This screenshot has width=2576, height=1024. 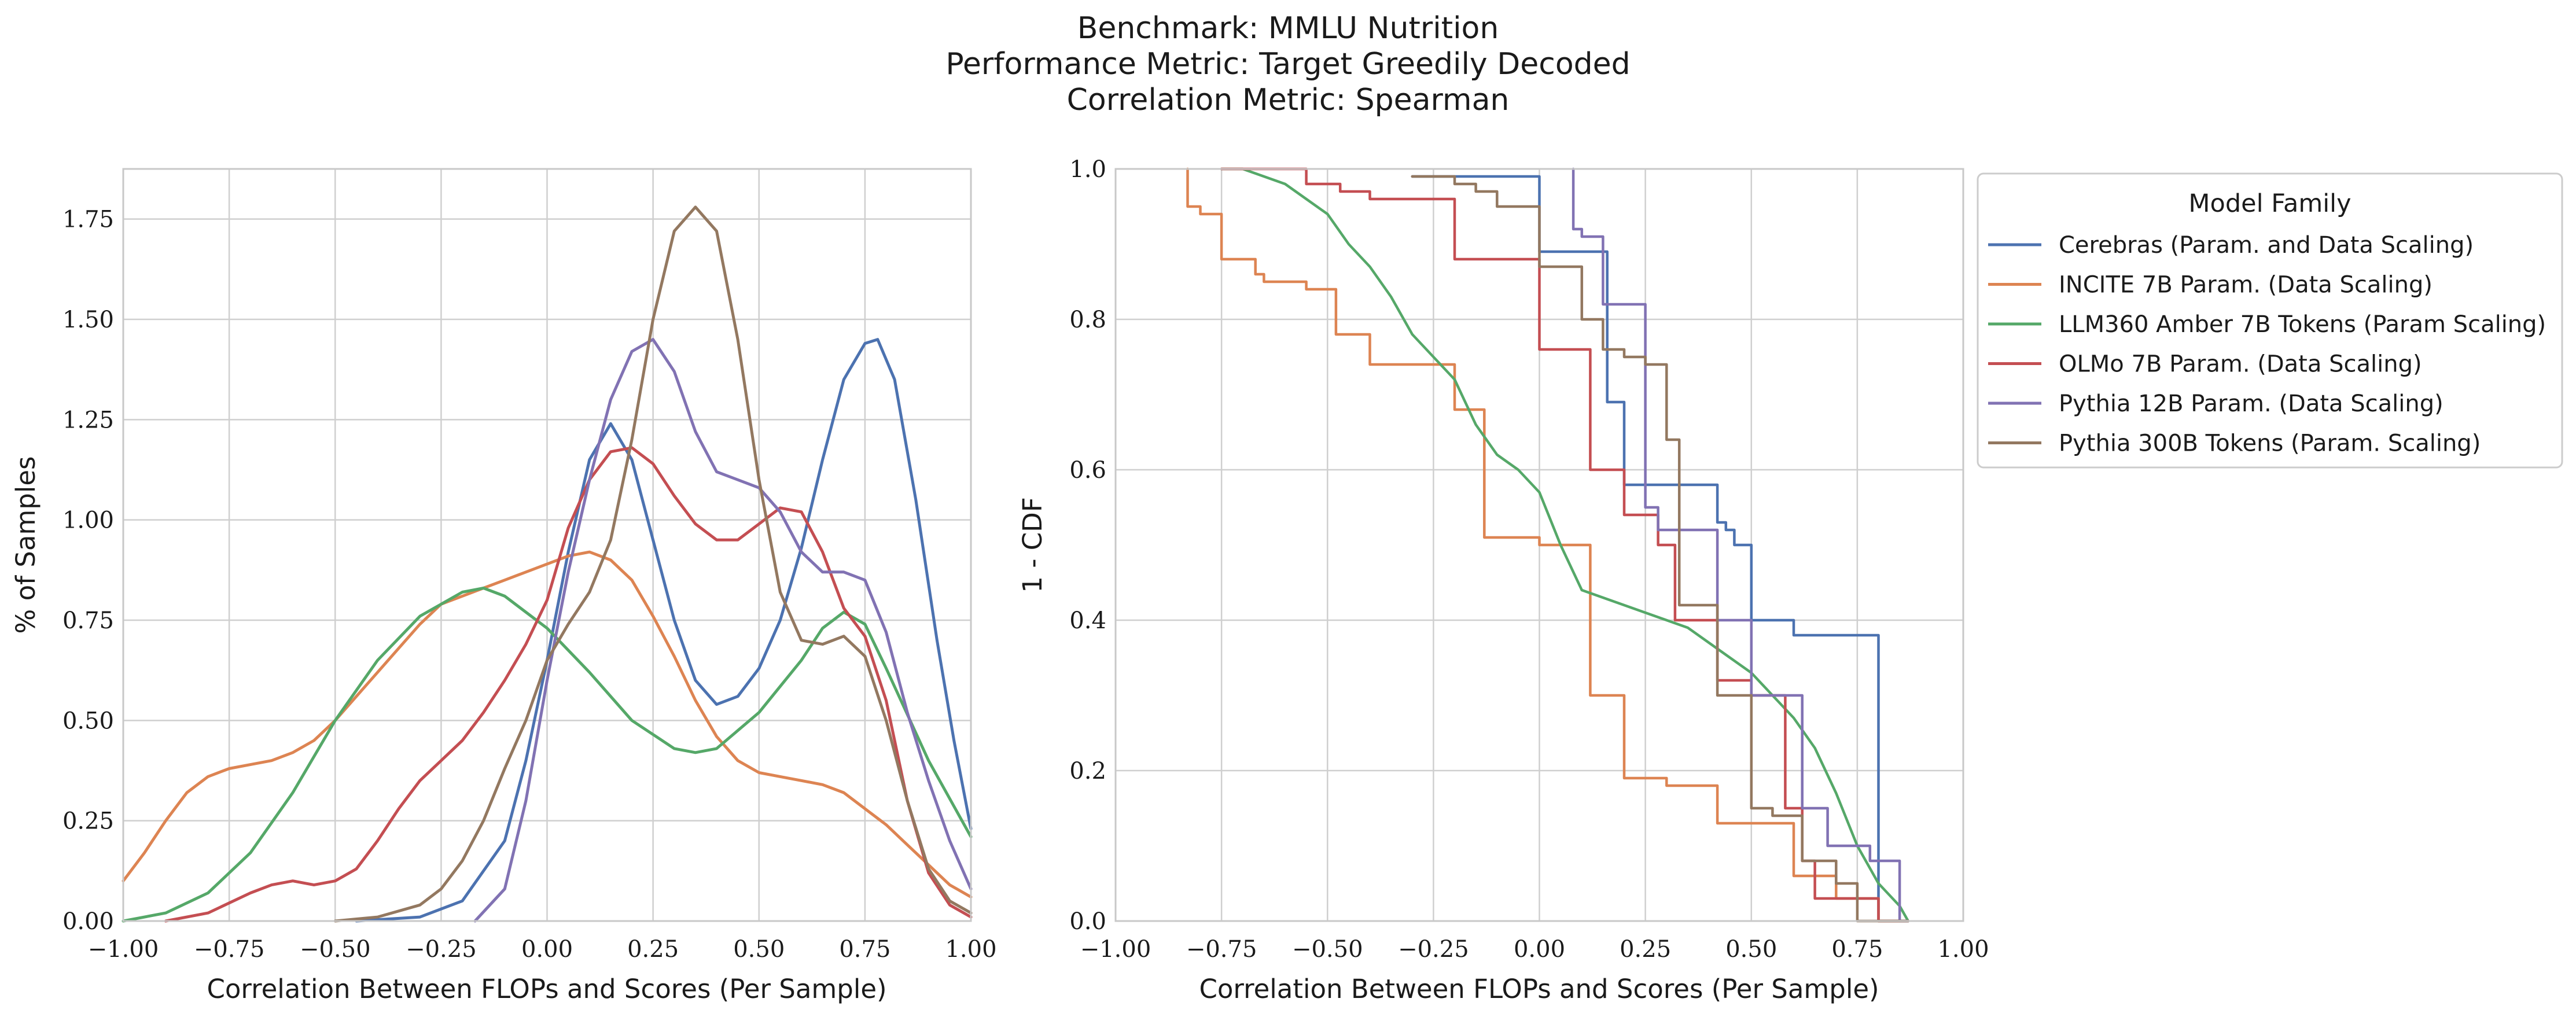 I want to click on cdf-y-tick-label: 0.8, so click(x=1087, y=320).